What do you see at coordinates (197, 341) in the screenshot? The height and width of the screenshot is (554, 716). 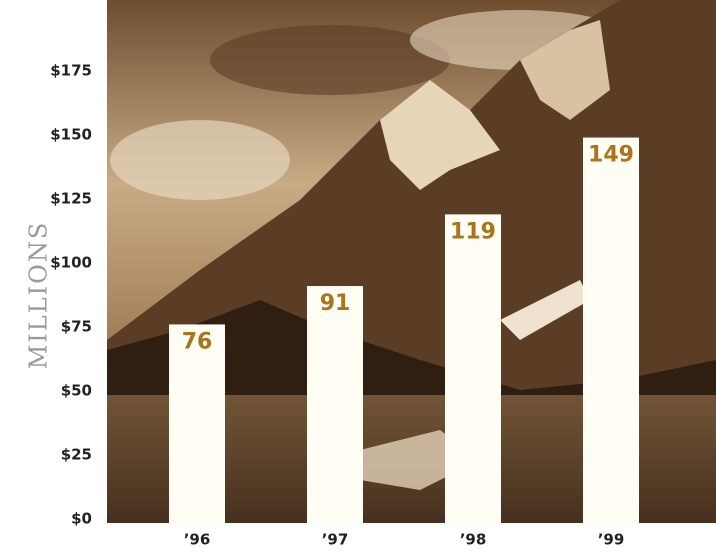 I see `value-label: 76` at bounding box center [197, 341].